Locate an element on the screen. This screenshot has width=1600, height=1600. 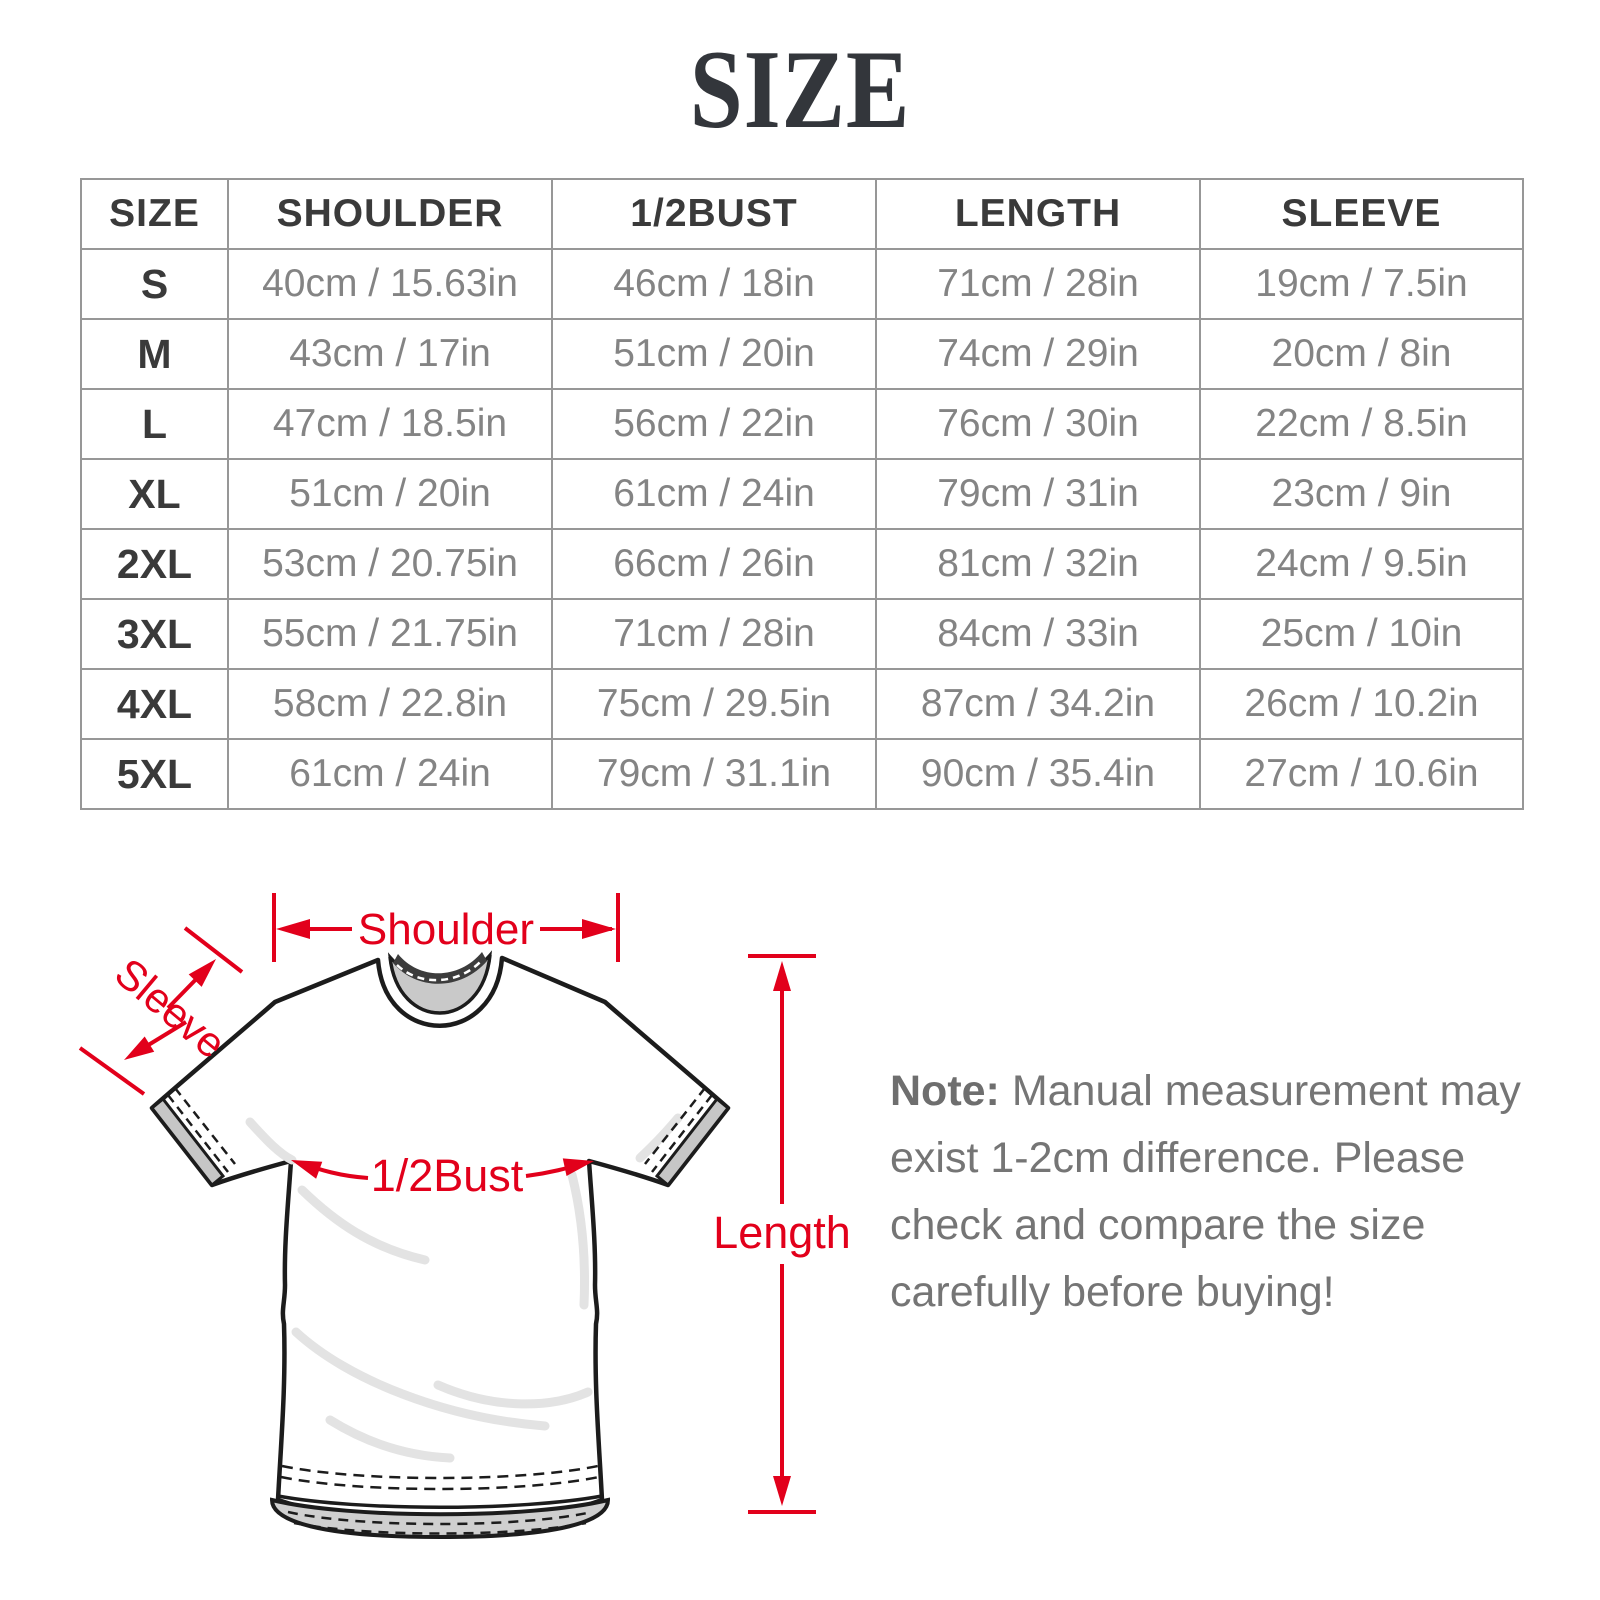
sleeve-tick-top is located at coordinates (213, 950).